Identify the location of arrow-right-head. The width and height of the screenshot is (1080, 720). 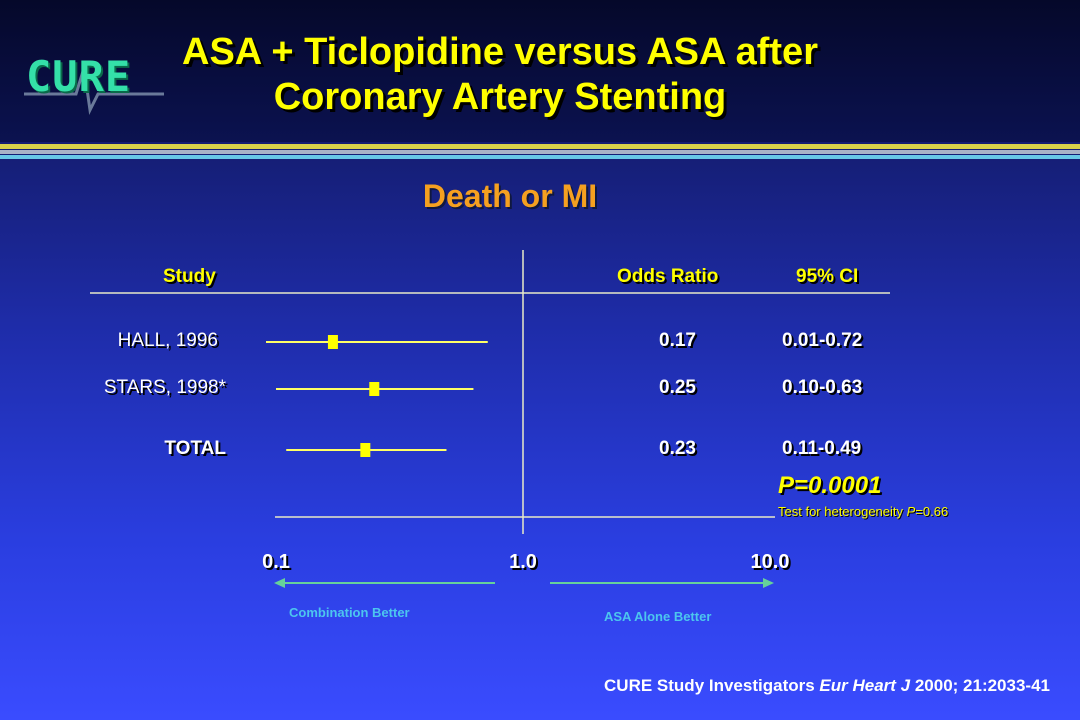
(768, 583).